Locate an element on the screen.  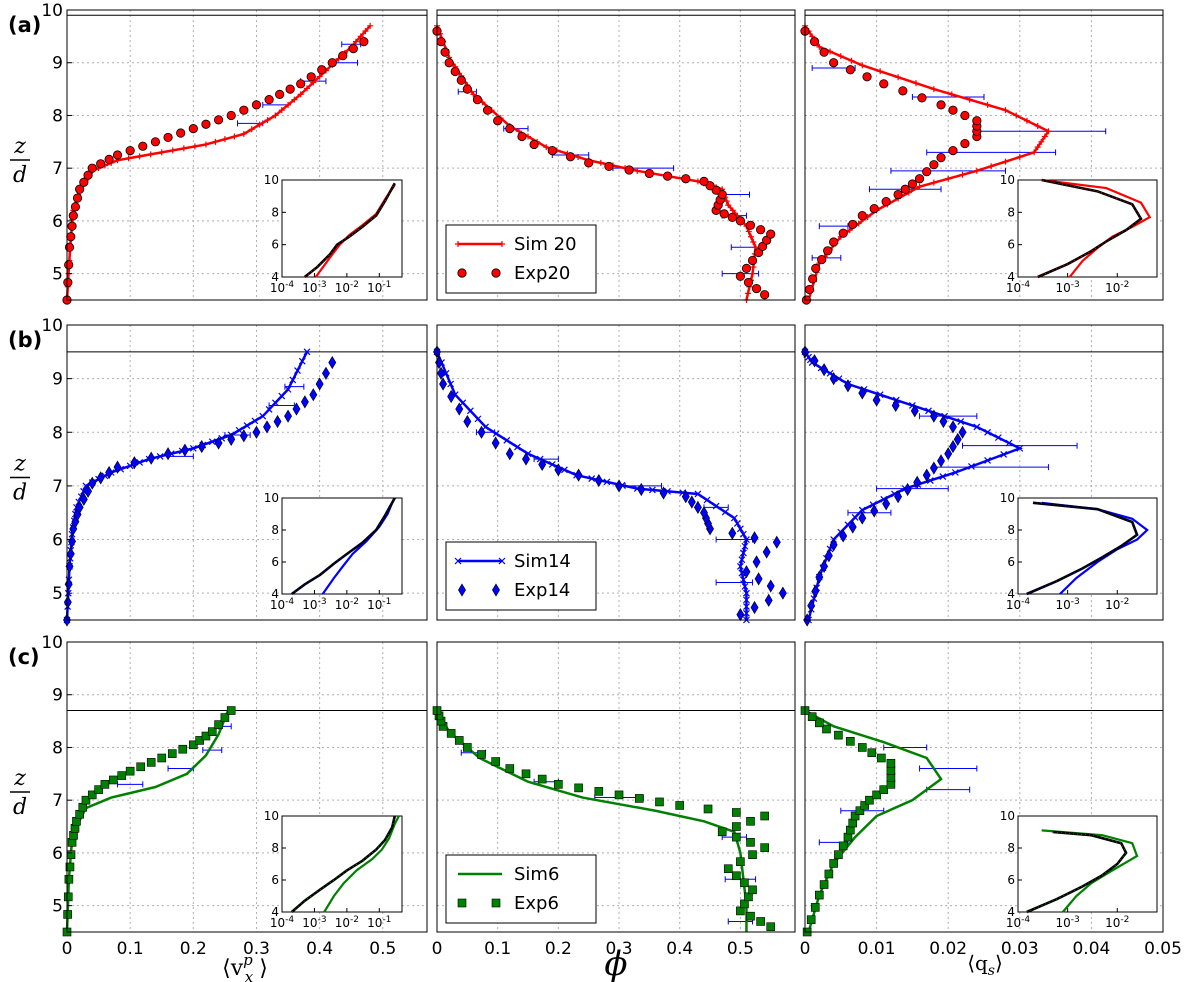
x-tick-label: 0.2 is located at coordinates (193, 949).